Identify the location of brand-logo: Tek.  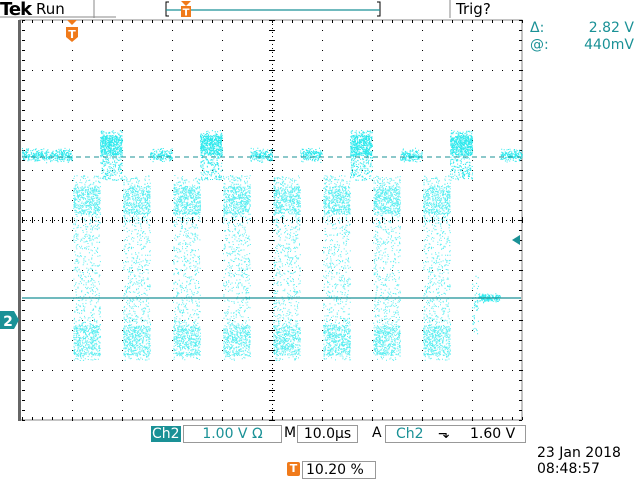
(16, 10).